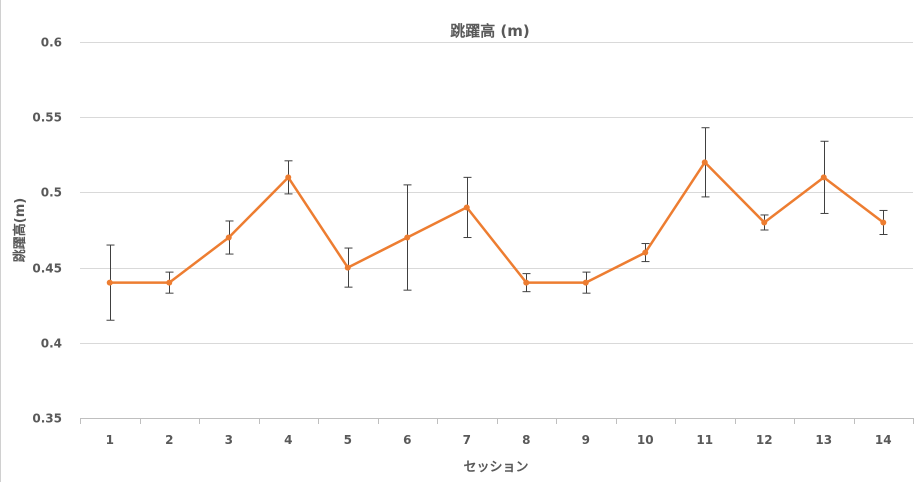 The height and width of the screenshot is (482, 920). Describe the element at coordinates (704, 440) in the screenshot. I see `x-tick-label: 11` at that location.